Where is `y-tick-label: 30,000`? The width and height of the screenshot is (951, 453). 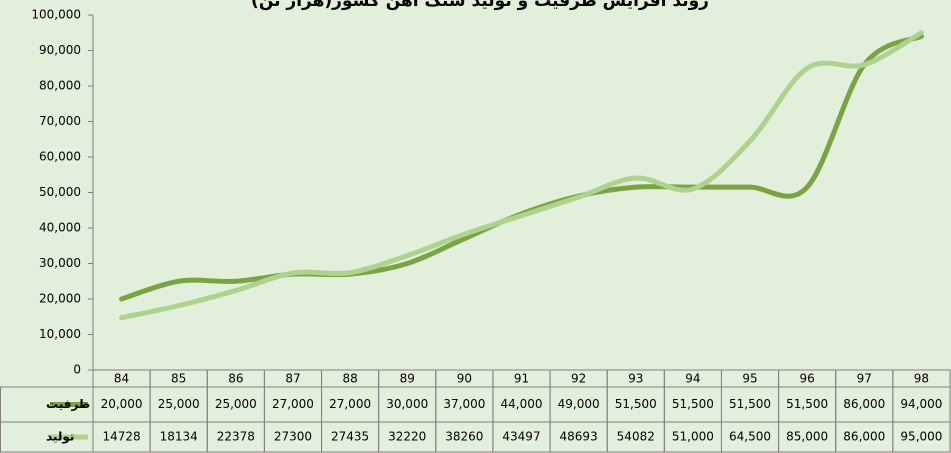
y-tick-label: 30,000 is located at coordinates (60, 263).